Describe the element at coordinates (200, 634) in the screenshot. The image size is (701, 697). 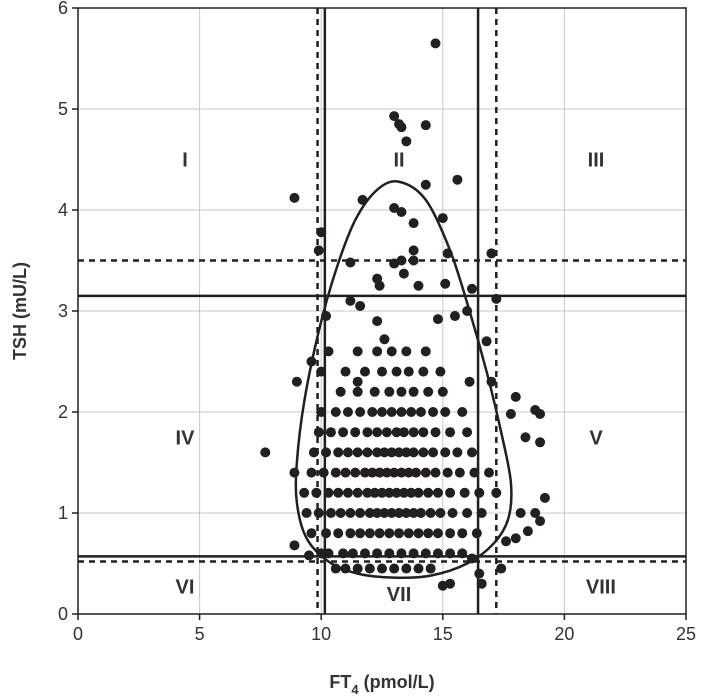
I see `x-tick-label: 5` at that location.